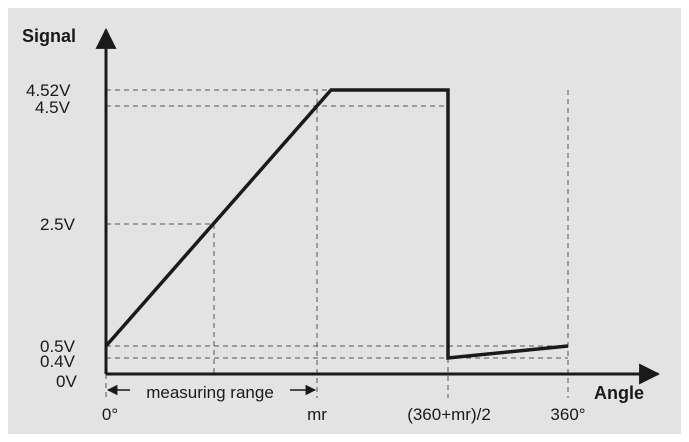 Image resolution: width=689 pixels, height=442 pixels. I want to click on measuring-range-label-bg, so click(210, 392).